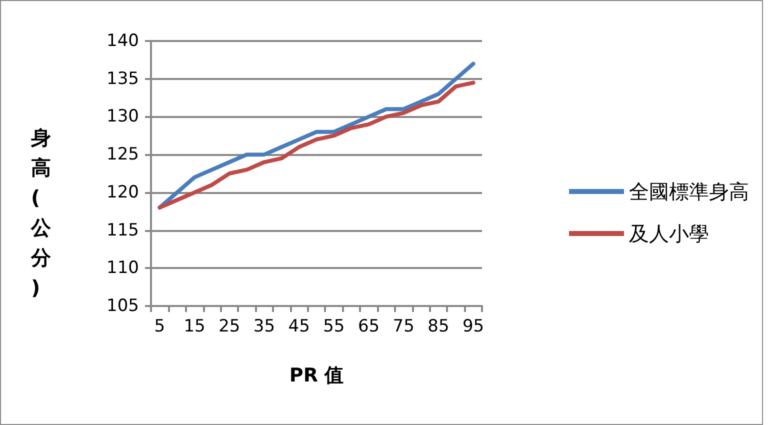 The image size is (771, 425). Describe the element at coordinates (122, 268) in the screenshot. I see `y-tick-label: 110` at that location.